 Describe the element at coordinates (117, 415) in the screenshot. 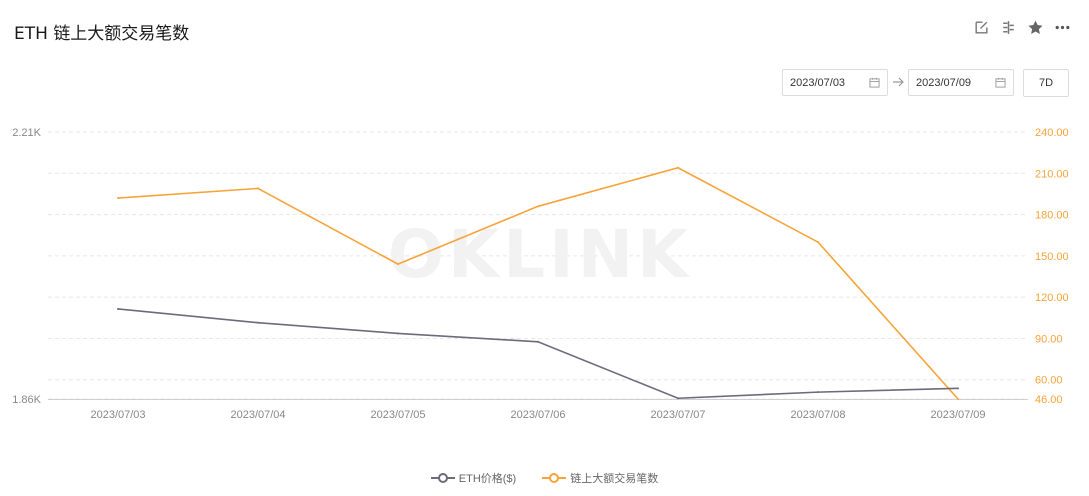

I see `x-tick-label: 2023/07/03` at that location.